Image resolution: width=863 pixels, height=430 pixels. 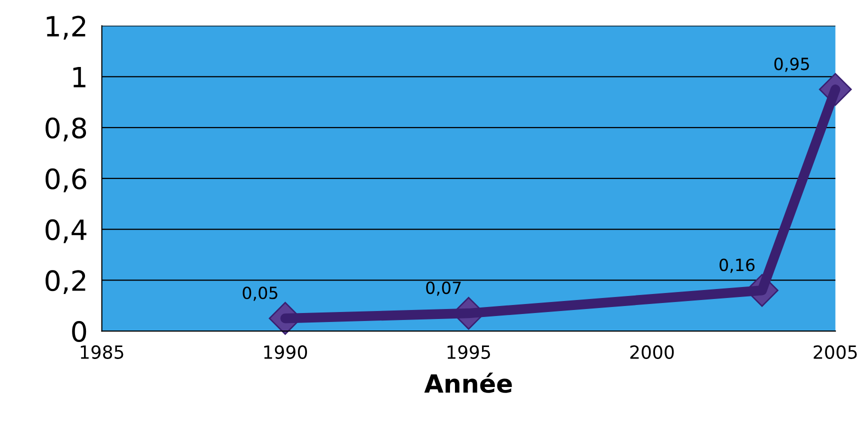 I want to click on data-label: 0,05, so click(x=260, y=293).